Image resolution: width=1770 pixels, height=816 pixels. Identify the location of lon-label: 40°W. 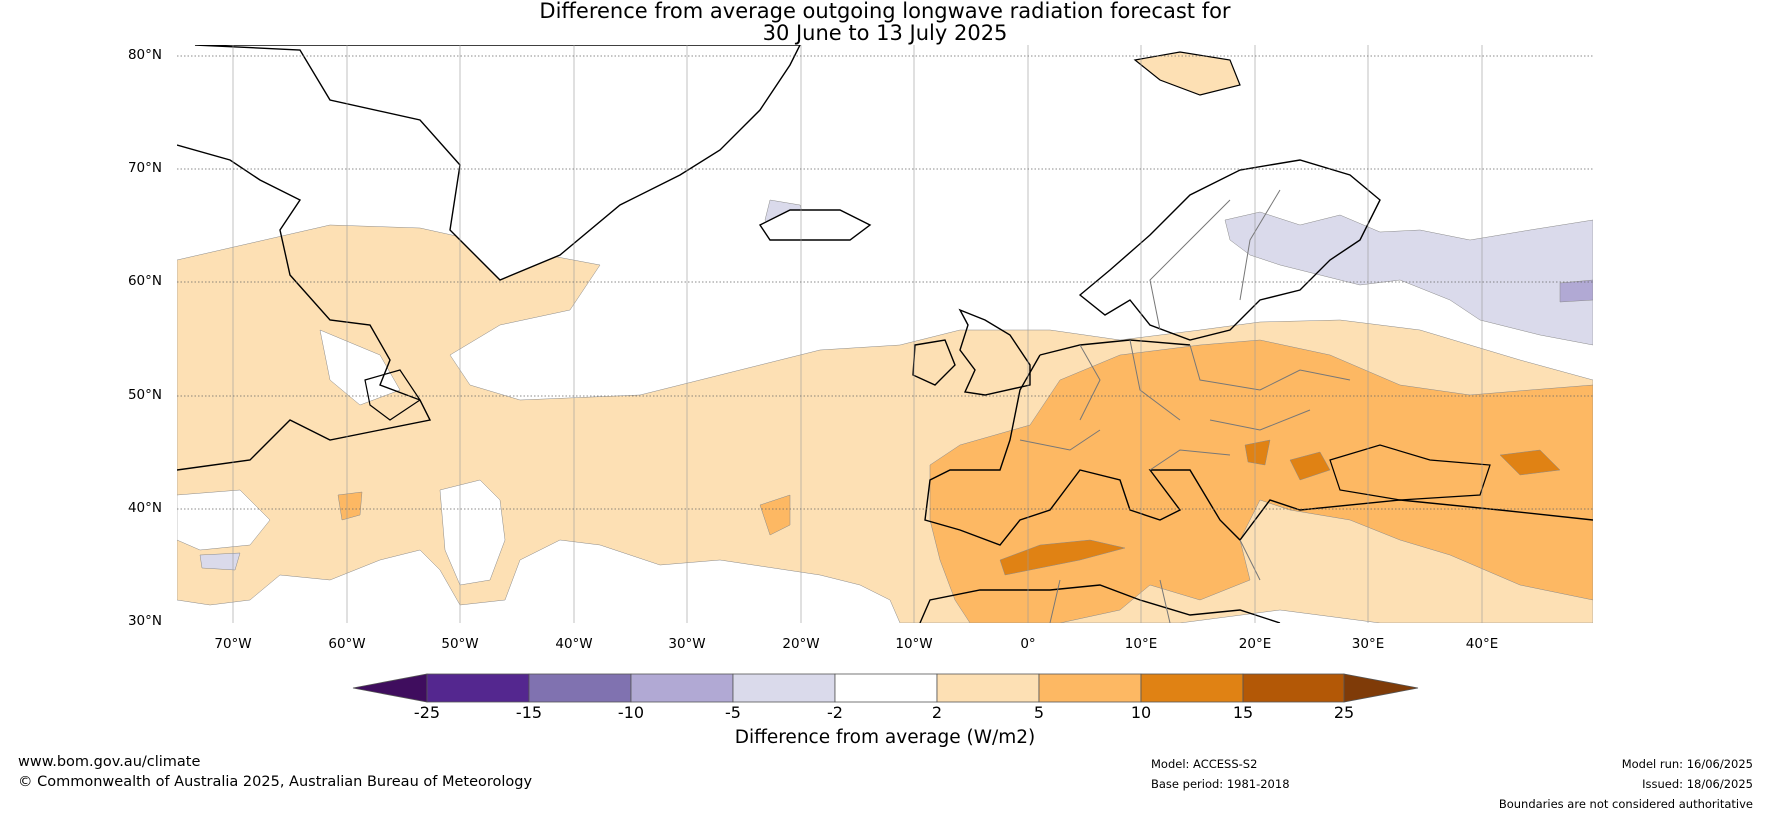
(574, 644).